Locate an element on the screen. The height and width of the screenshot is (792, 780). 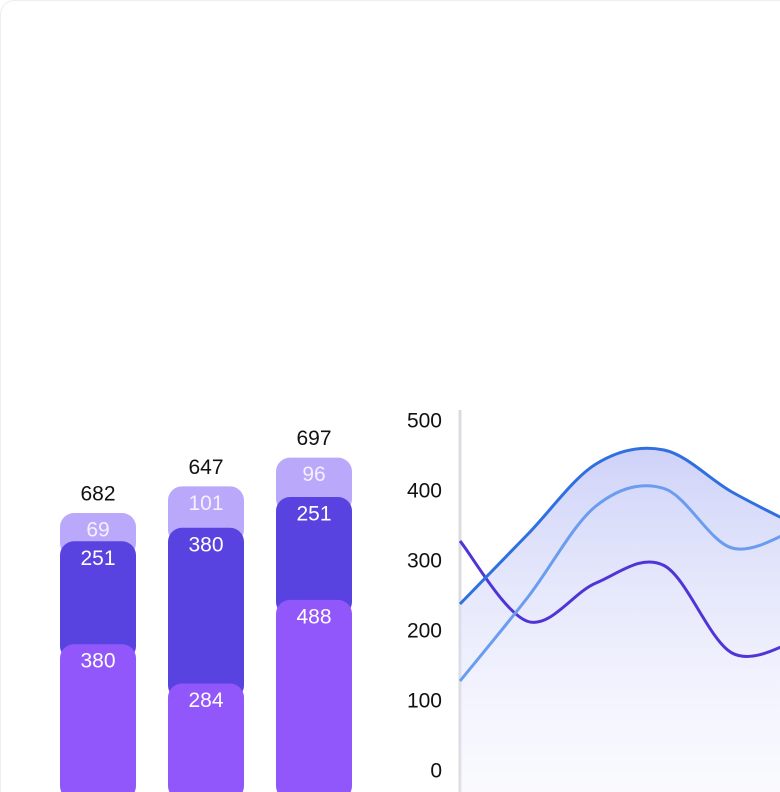
segment-label: 101 is located at coordinates (205, 503).